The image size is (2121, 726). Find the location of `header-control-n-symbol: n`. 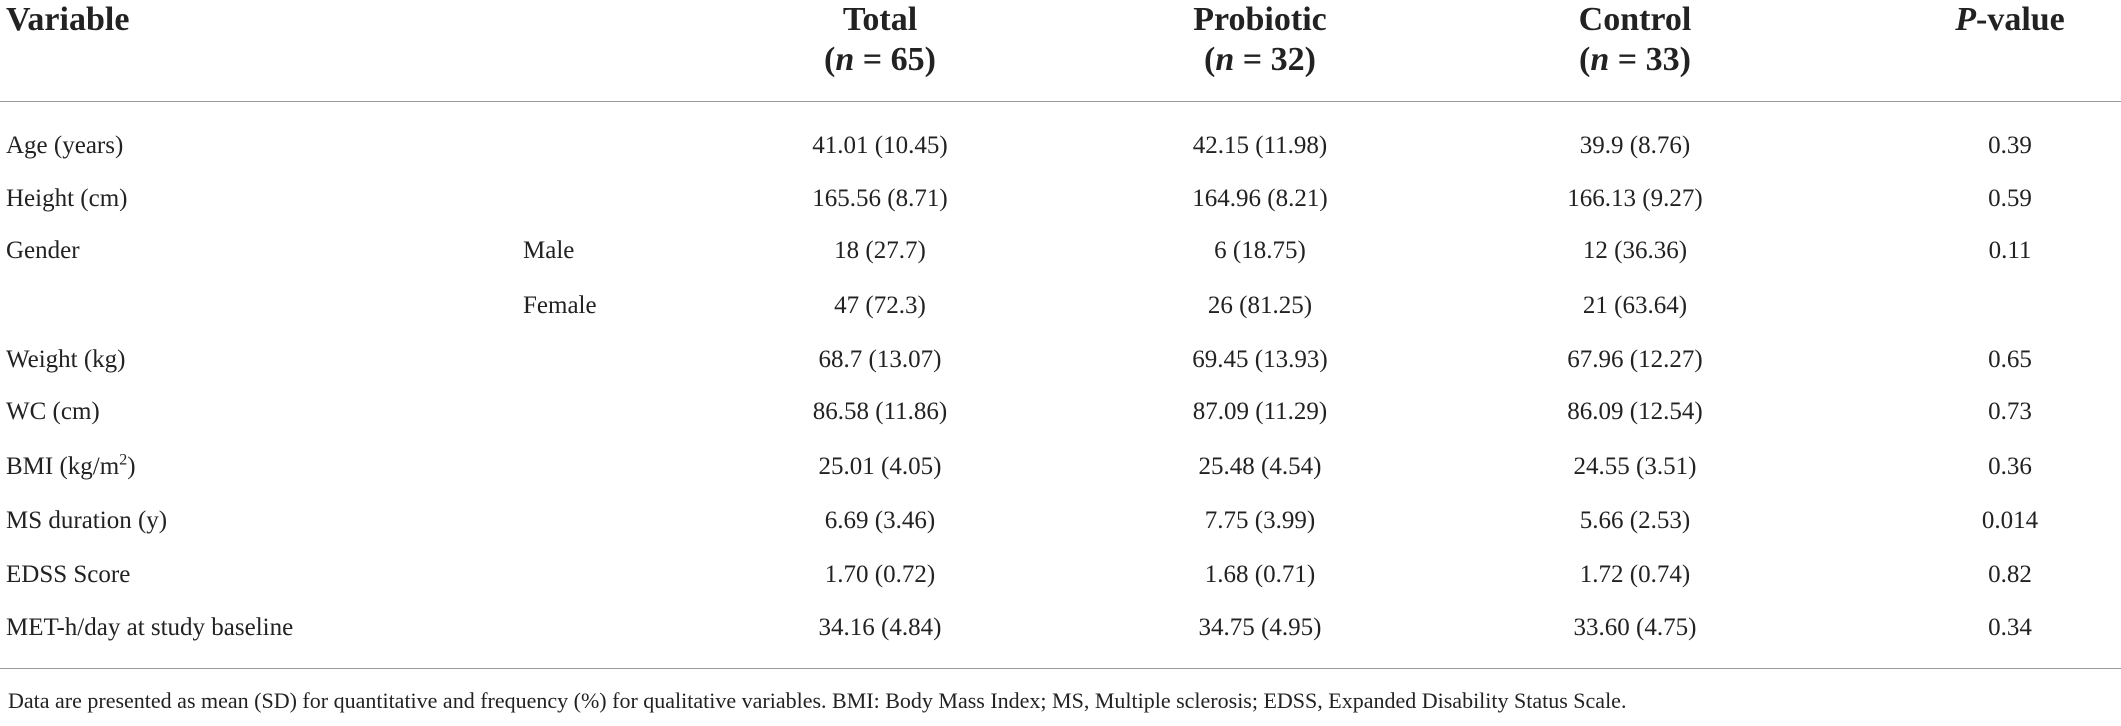

header-control-n-symbol: n is located at coordinates (1600, 59).